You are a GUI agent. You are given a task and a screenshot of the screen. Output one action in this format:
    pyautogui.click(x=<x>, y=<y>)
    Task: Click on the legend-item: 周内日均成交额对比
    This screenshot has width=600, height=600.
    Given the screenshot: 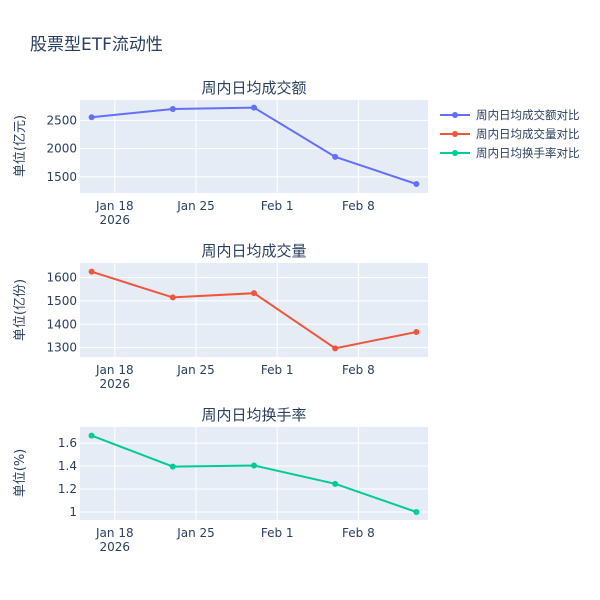 What is the action you would take?
    pyautogui.click(x=510, y=115)
    